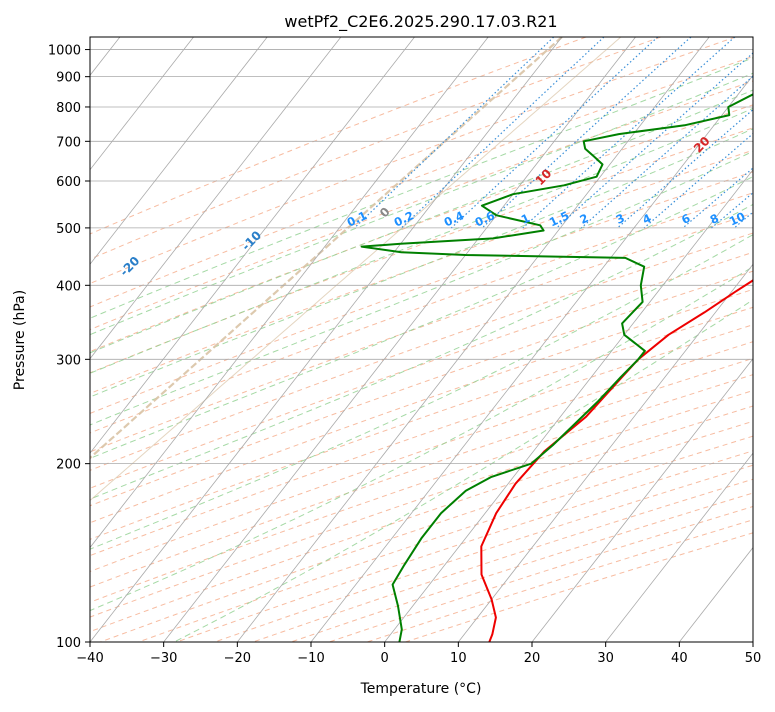 The image size is (775, 712). Describe the element at coordinates (237, 658) in the screenshot. I see `x-tick-label: −20` at that location.